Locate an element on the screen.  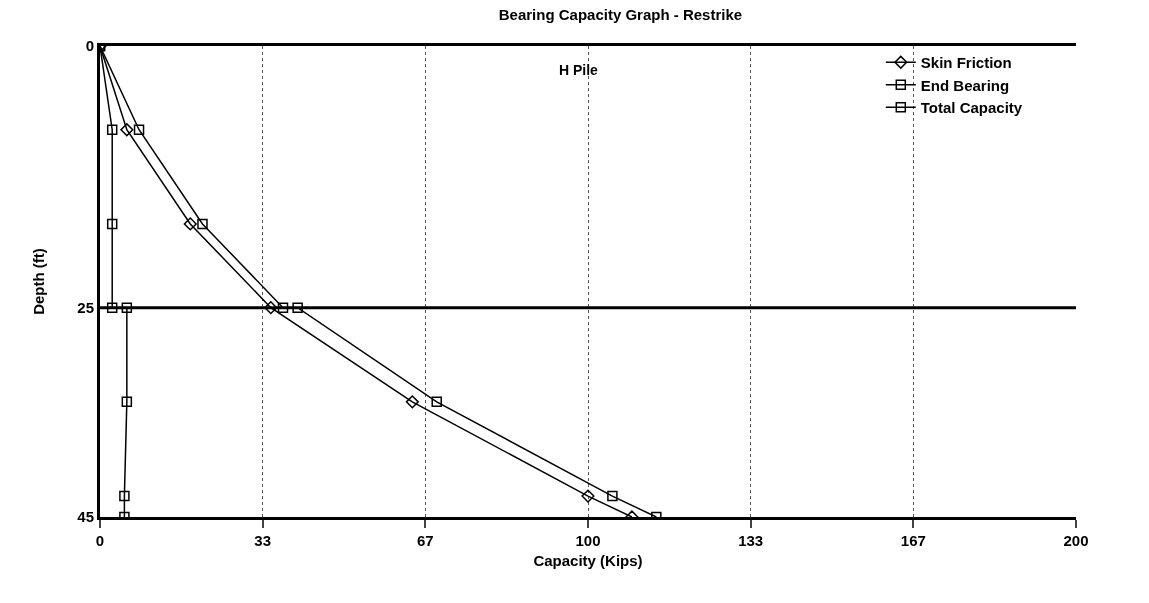
x-axis-title: Capacity (Kips) is located at coordinates (588, 560).